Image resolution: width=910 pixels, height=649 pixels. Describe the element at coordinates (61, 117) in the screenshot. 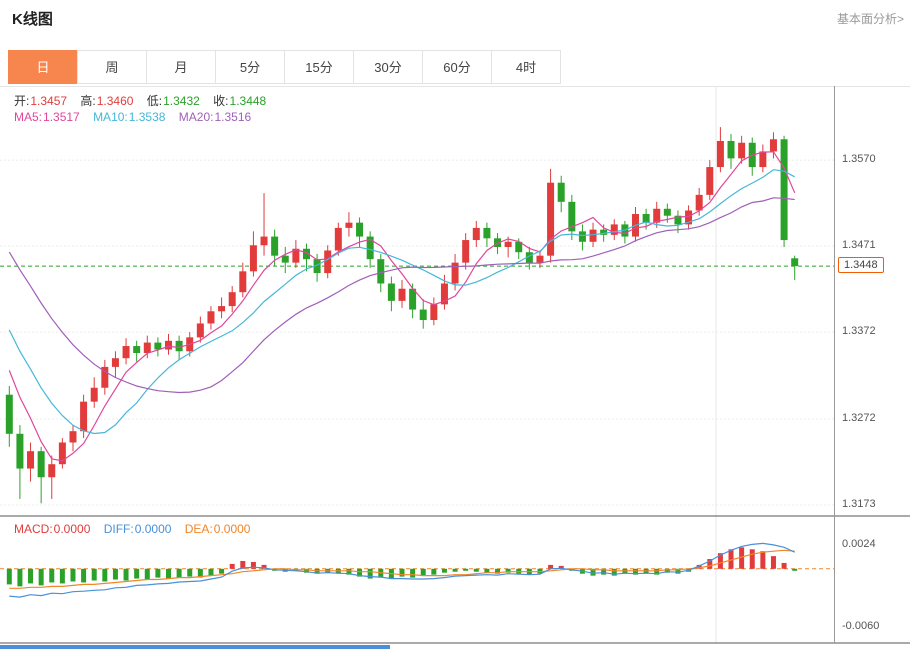

I see `ma5-value: 1.3517` at that location.